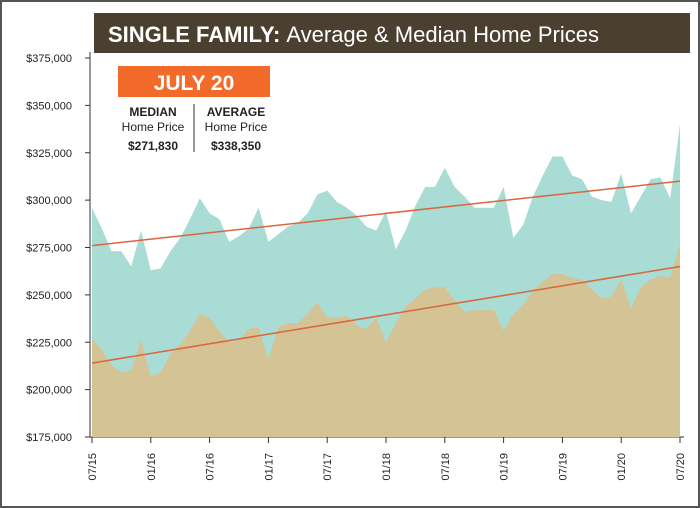 The height and width of the screenshot is (508, 700). I want to click on x-tick-label: 01/19, so click(505, 467).